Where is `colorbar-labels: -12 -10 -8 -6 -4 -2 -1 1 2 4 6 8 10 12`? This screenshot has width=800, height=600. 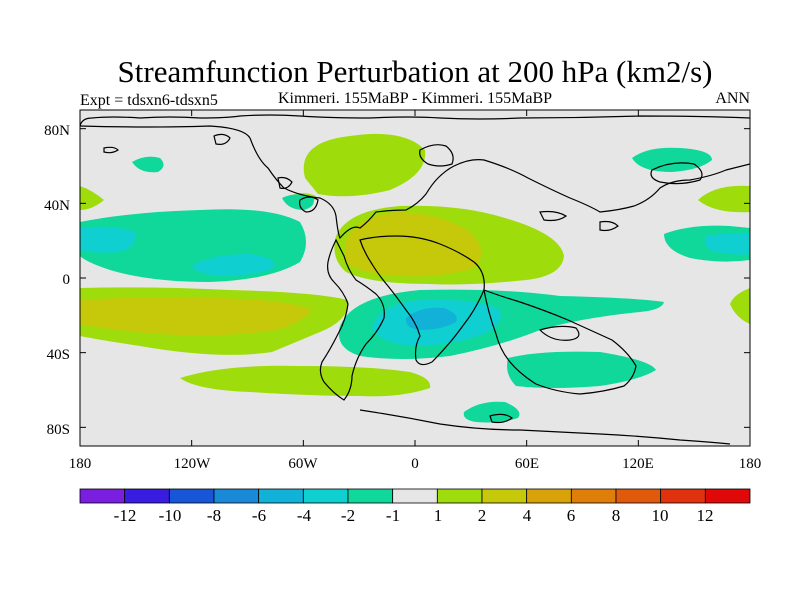 colorbar-labels: -12 -10 -8 -6 -4 -2 -1 1 2 4 6 8 10 12 is located at coordinates (414, 515).